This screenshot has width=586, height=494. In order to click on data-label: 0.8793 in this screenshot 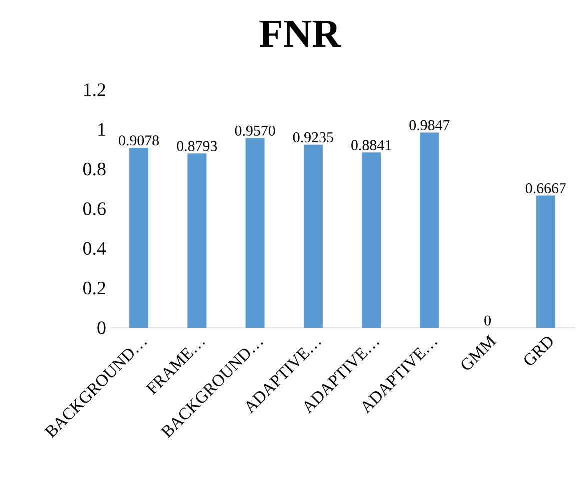, I will do `click(197, 146)`.